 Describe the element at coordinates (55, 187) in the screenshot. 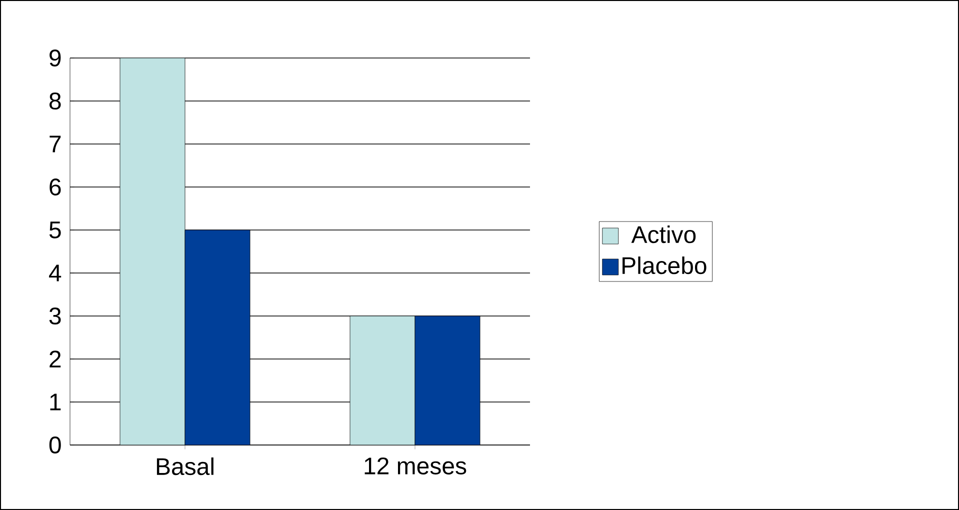

I see `y-tick-label: 6` at that location.